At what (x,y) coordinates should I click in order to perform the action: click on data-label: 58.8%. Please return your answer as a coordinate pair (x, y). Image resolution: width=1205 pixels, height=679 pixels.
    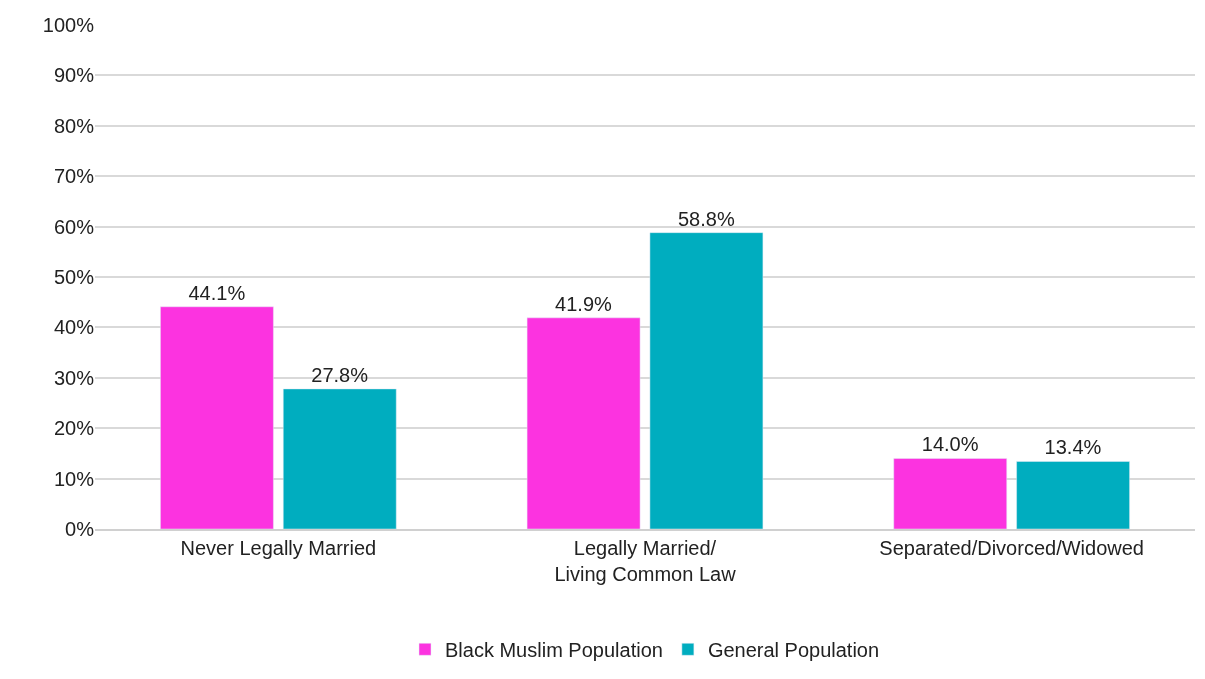
    Looking at the image, I should click on (706, 218).